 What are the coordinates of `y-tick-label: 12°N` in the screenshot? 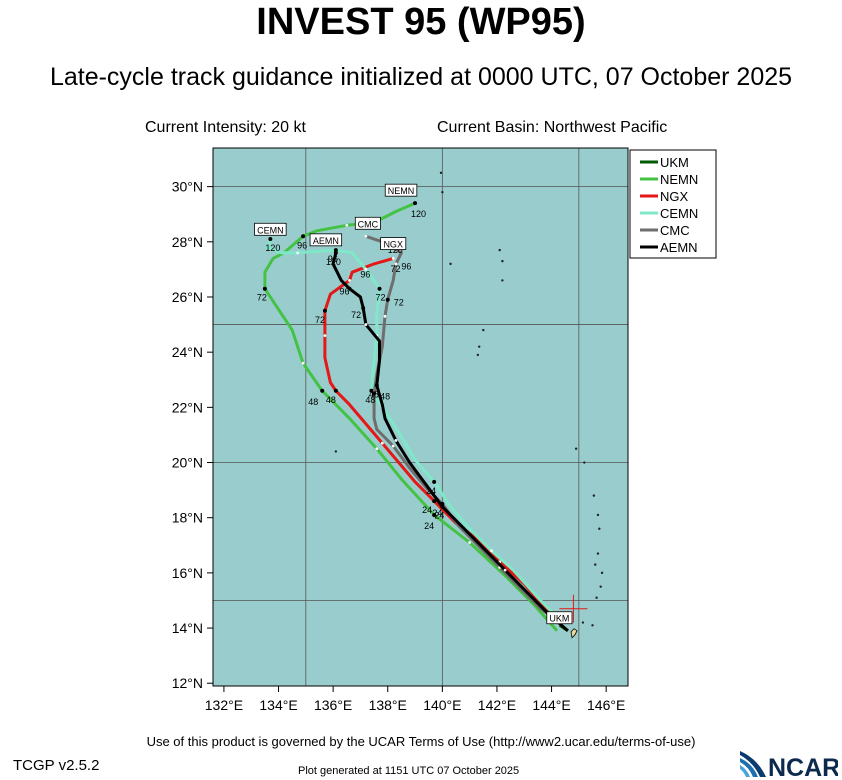 It's located at (187, 683).